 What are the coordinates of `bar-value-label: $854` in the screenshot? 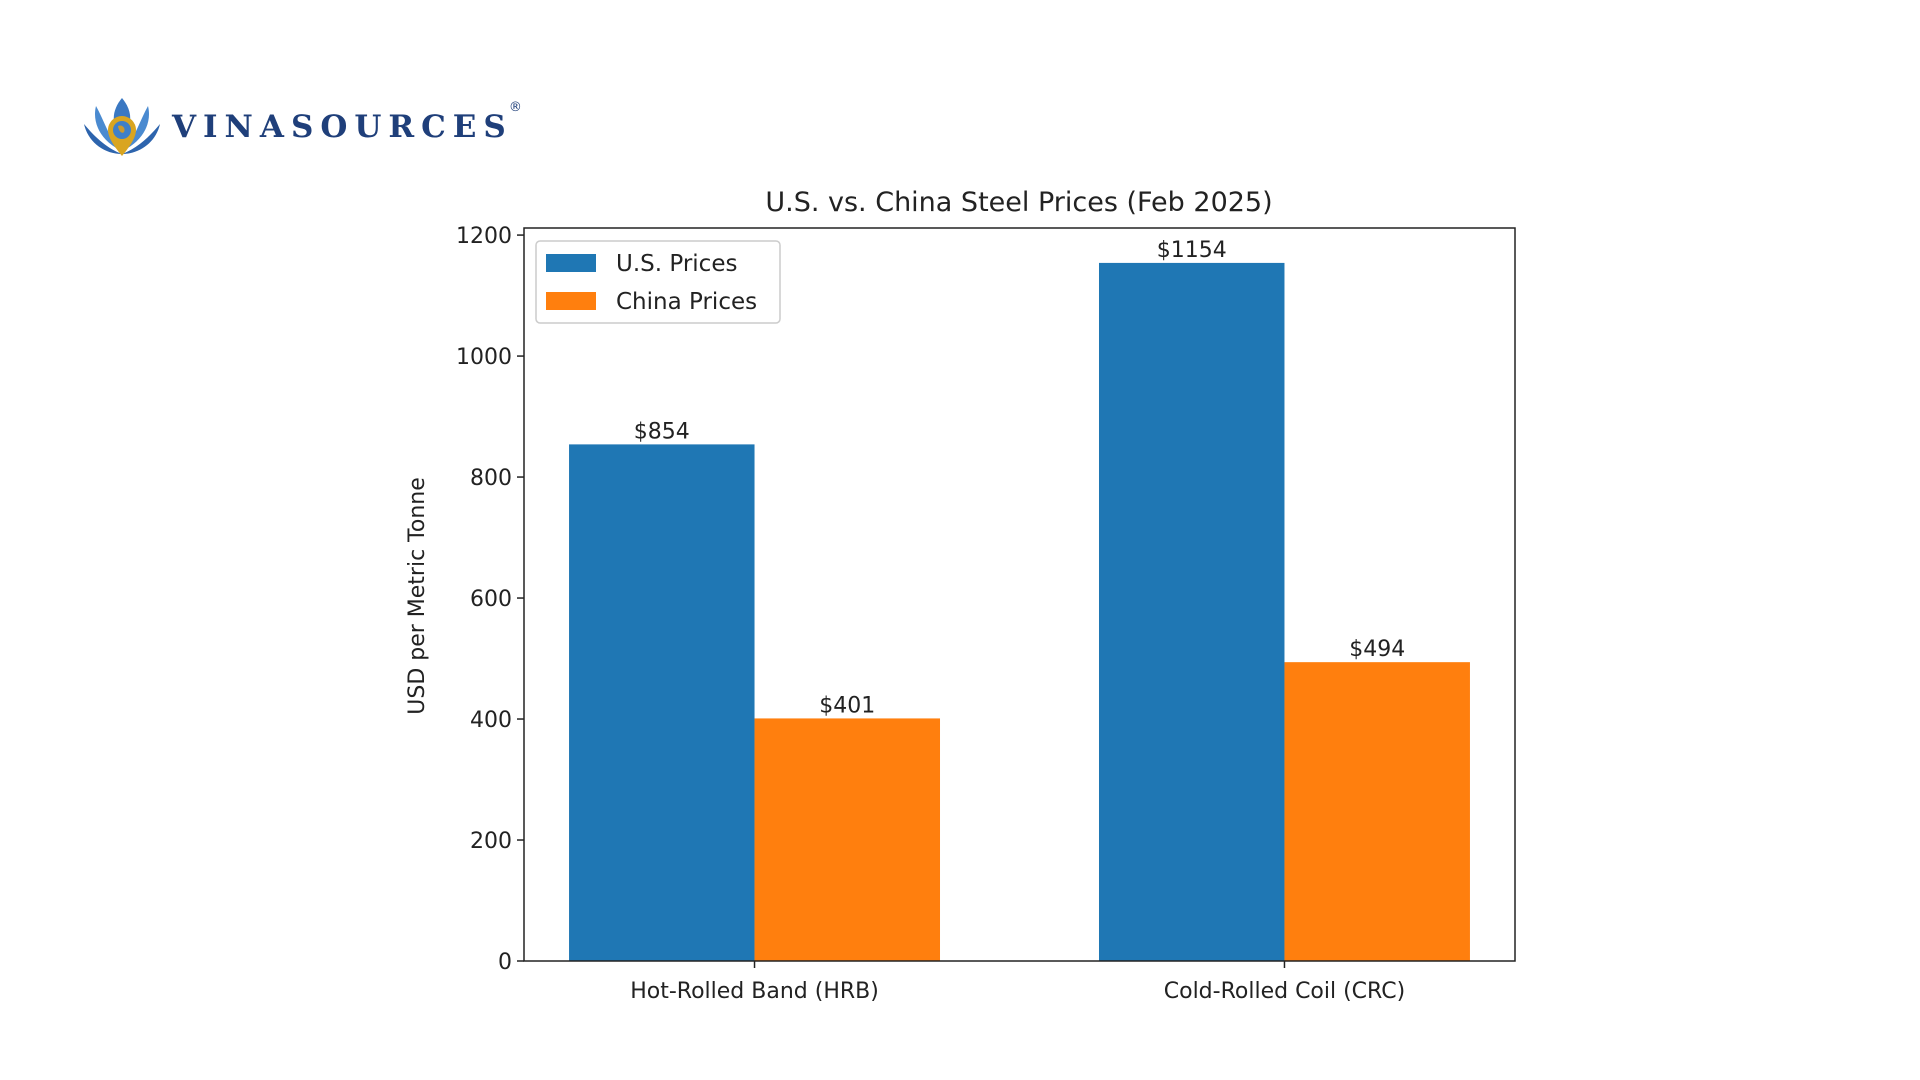 It's located at (662, 431).